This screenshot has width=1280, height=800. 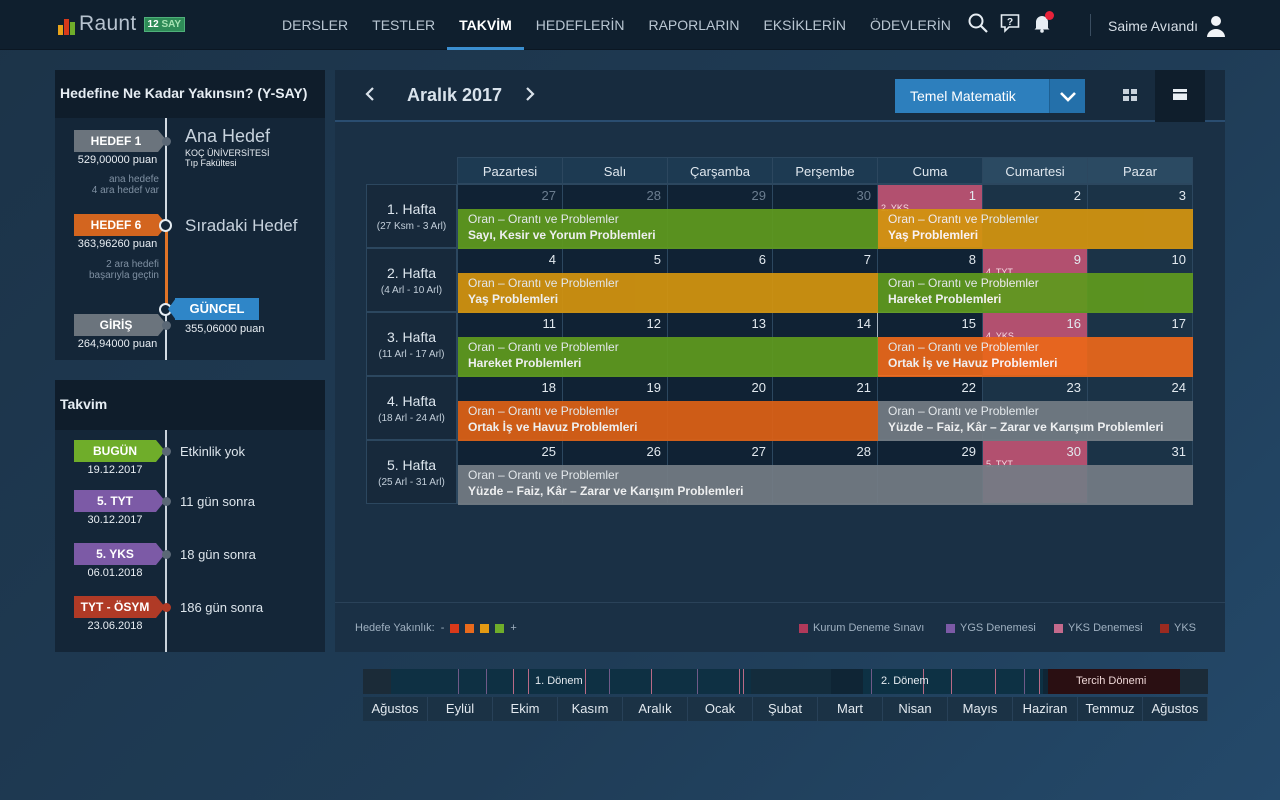 I want to click on note-ana-2: 4 ara hedef var, so click(x=125, y=190).